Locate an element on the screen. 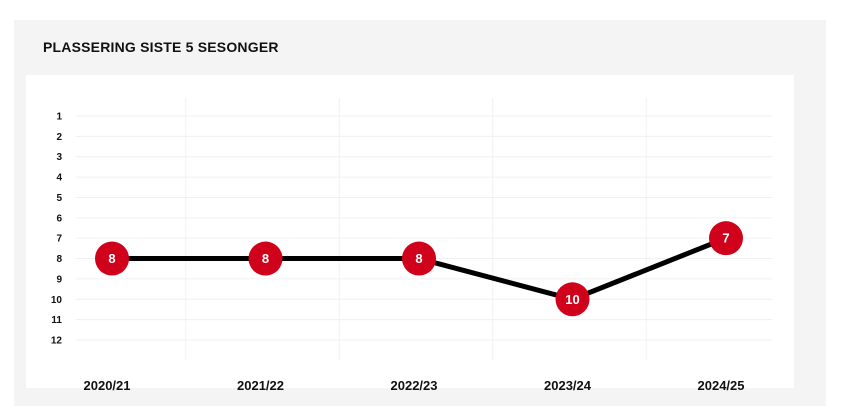 This screenshot has width=842, height=418. y-tick-label: 10 is located at coordinates (57, 300).